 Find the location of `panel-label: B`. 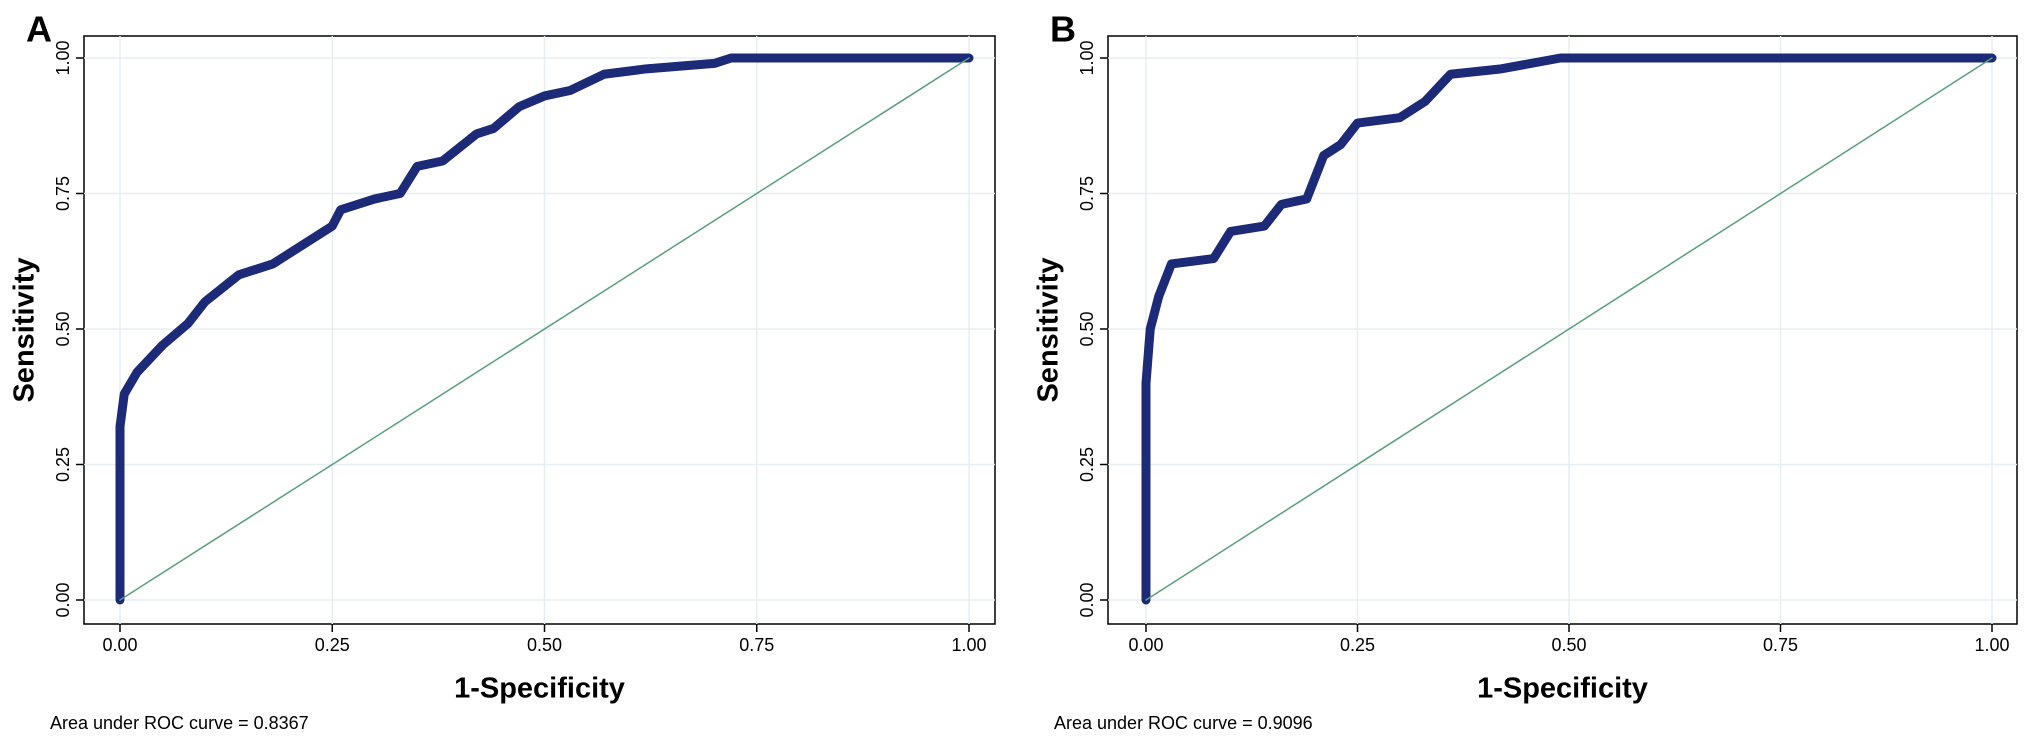

panel-label: B is located at coordinates (1063, 29).